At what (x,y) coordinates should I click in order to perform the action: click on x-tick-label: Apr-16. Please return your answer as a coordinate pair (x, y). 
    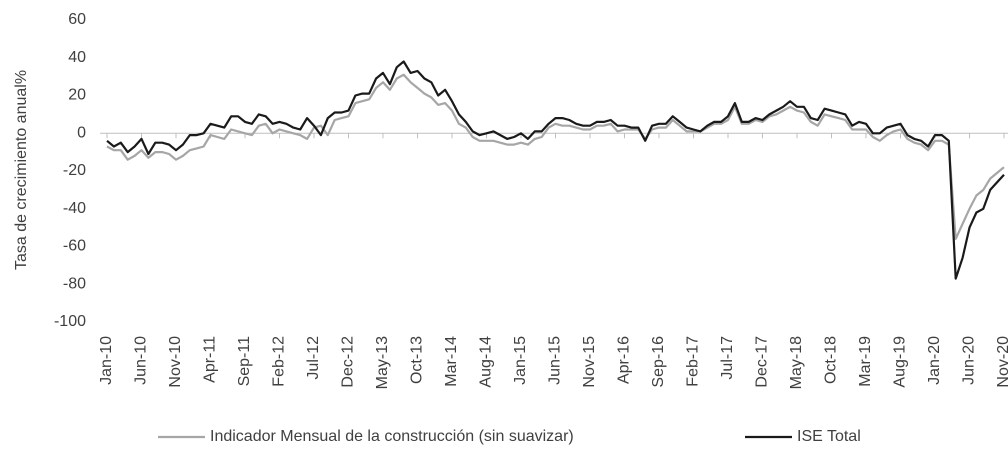
    Looking at the image, I should click on (624, 360).